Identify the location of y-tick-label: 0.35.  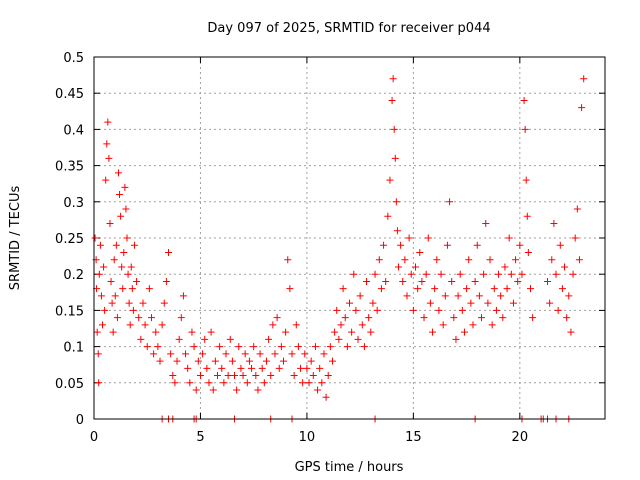
(69, 167).